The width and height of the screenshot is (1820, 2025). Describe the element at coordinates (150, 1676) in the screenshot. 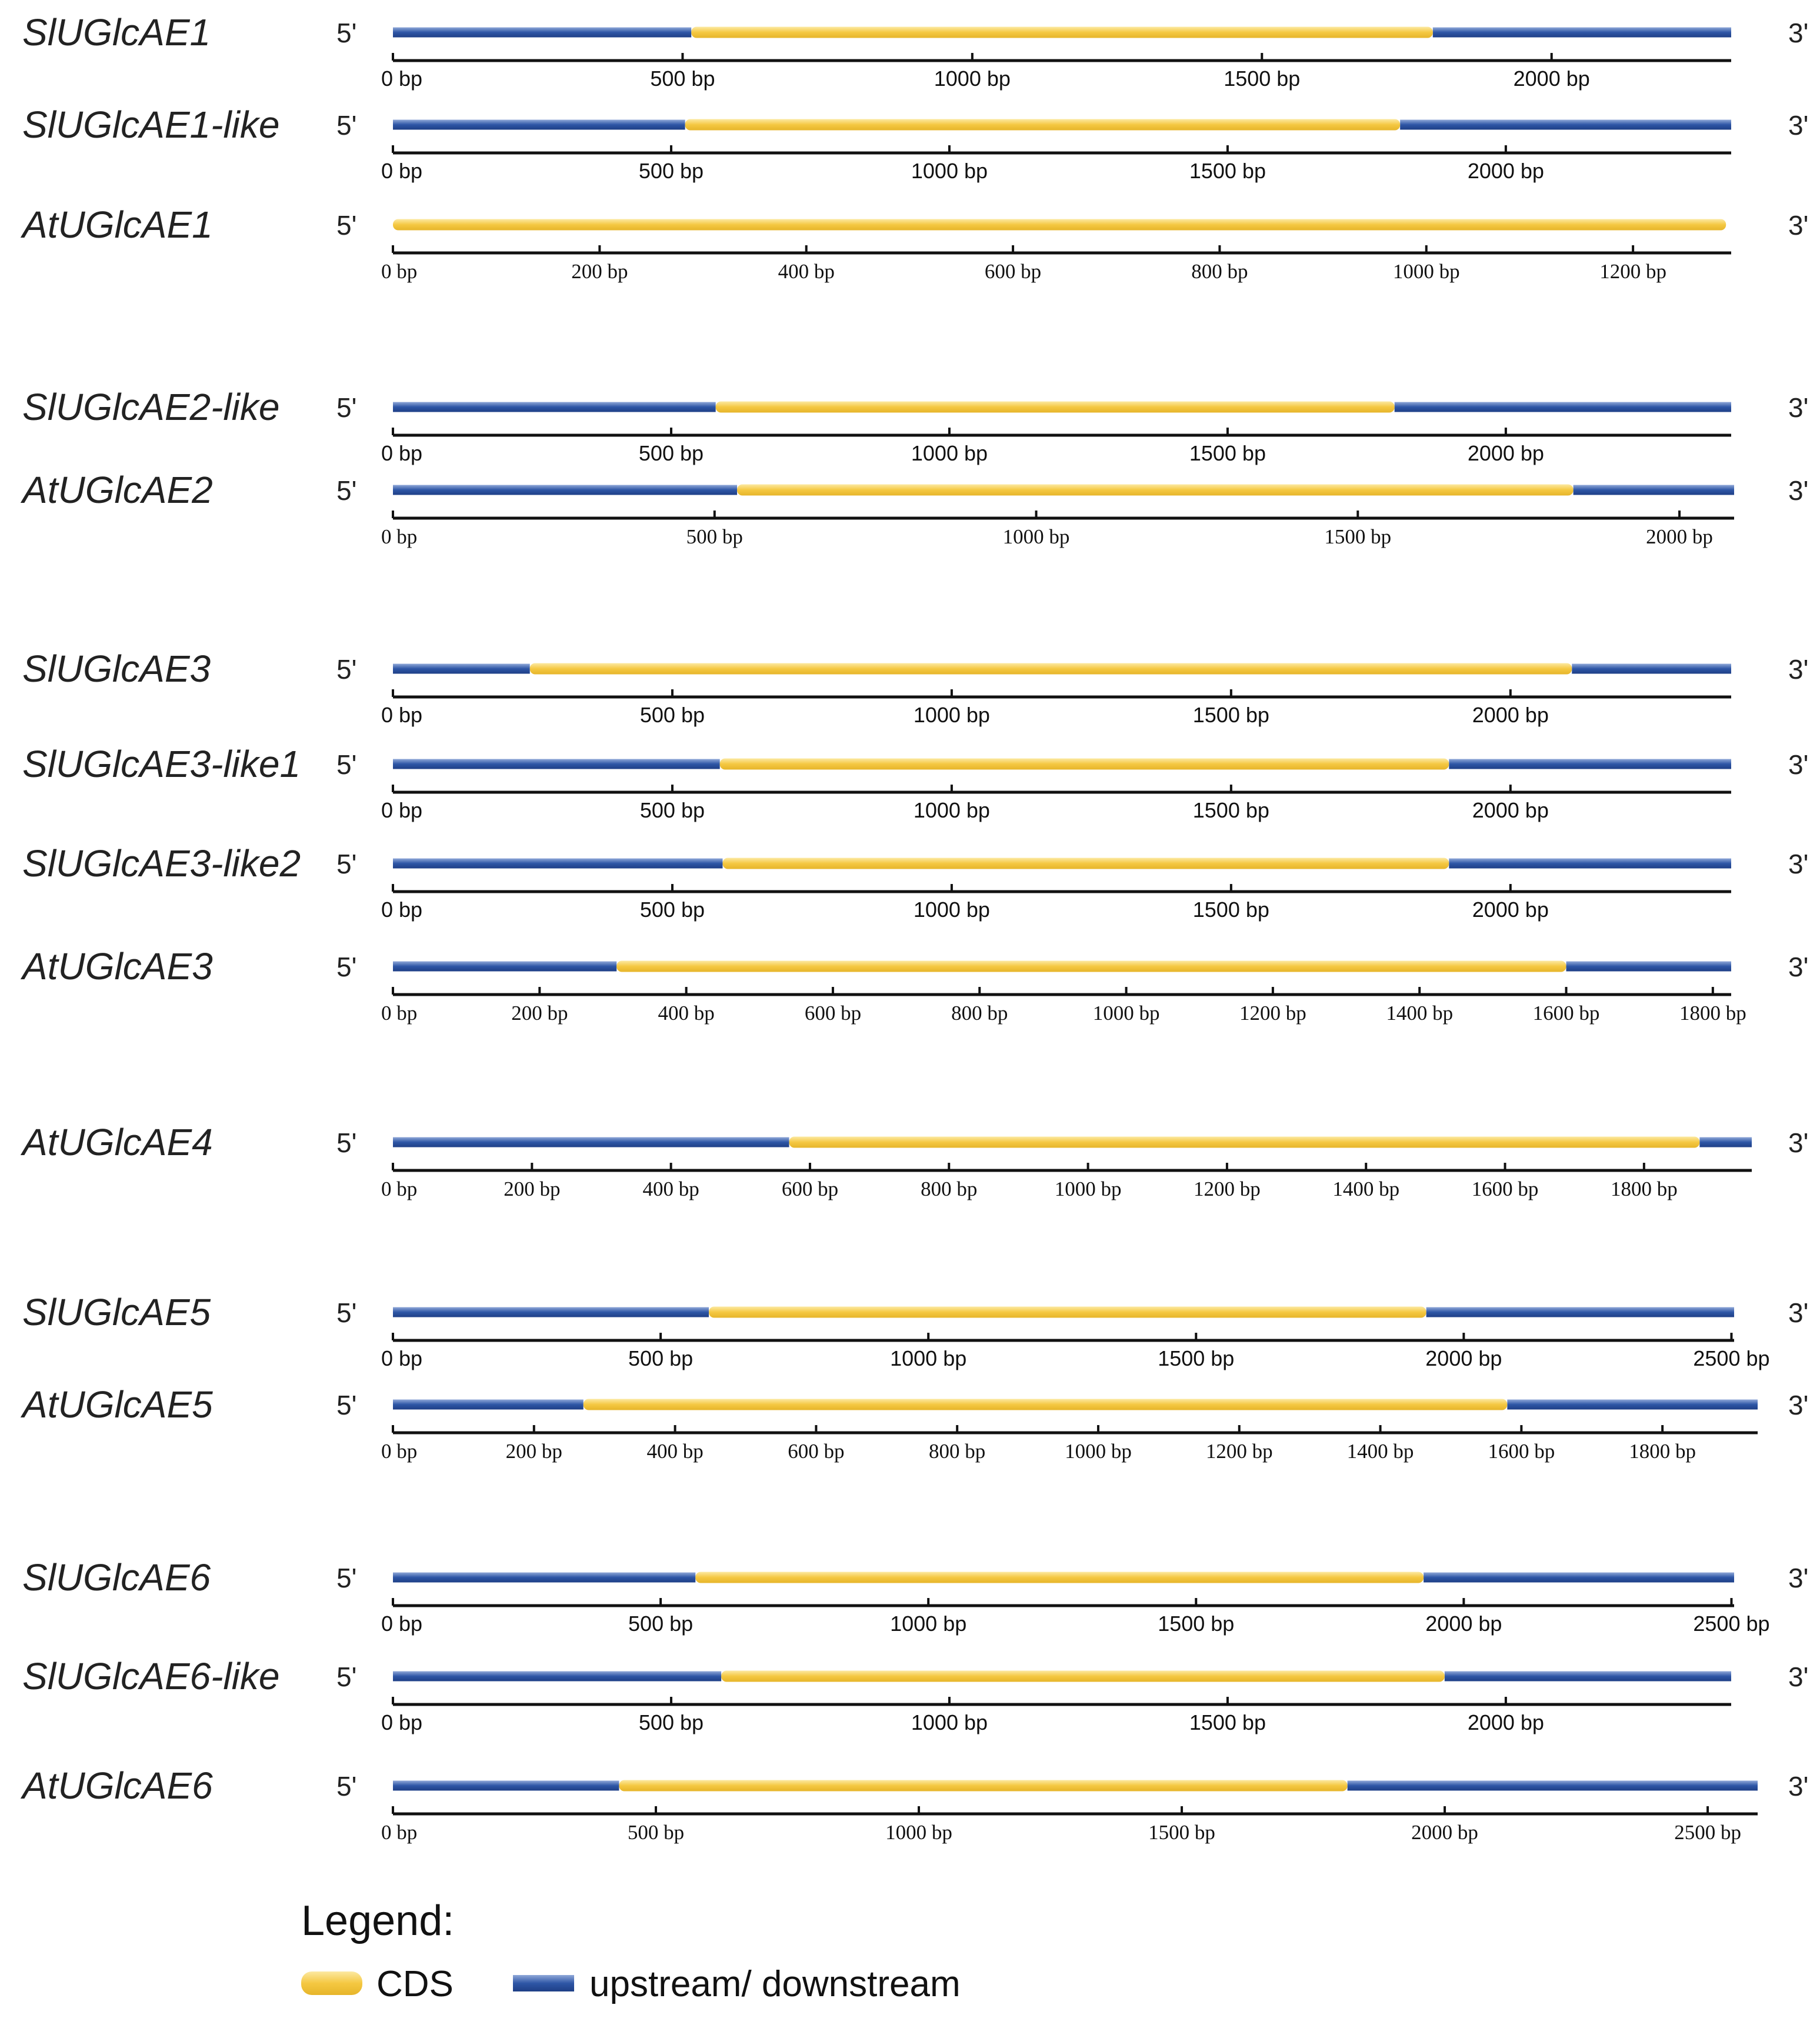

I see `gene-name: SlUGlcAE6-like` at that location.